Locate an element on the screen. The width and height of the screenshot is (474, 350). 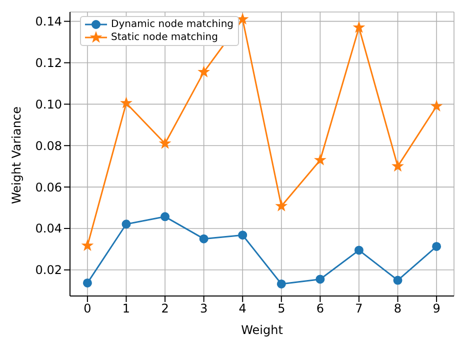
x-tick-label: 6 is located at coordinates (320, 309).